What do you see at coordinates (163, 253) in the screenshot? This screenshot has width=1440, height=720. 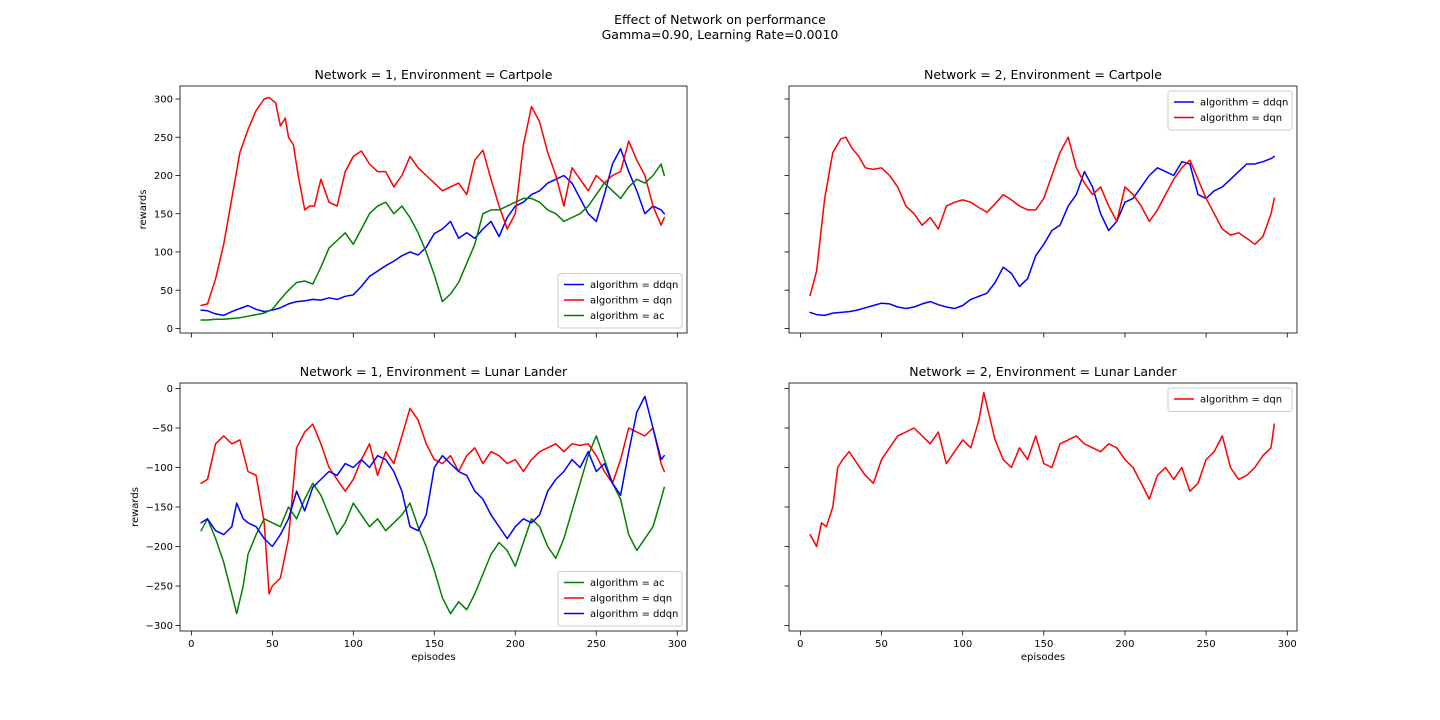 I see `y-tick-label: 100` at bounding box center [163, 253].